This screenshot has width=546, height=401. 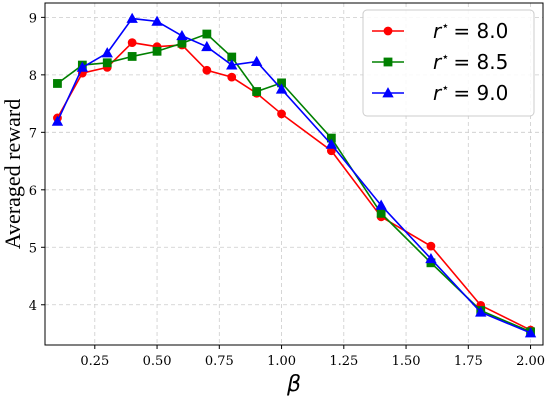 I want to click on y-tick-label: 5, so click(x=33, y=248).